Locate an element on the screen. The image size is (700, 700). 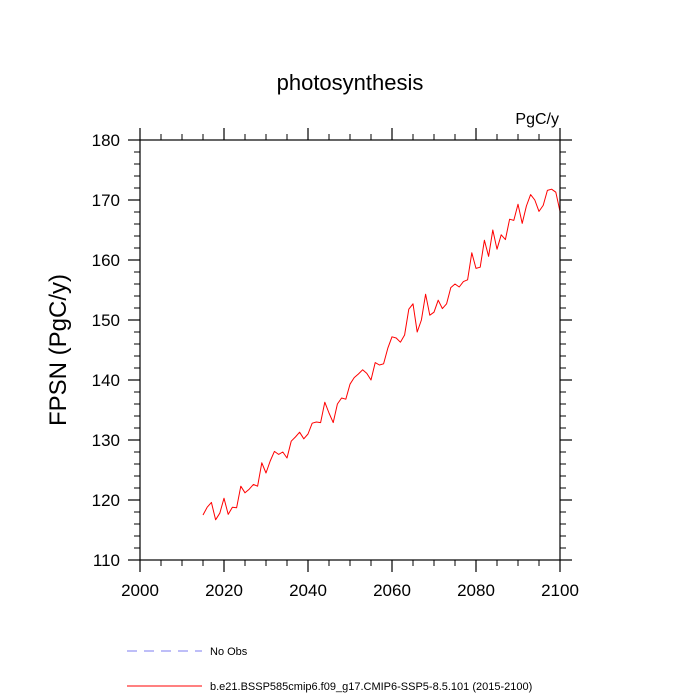
x-tick-label: 2040 is located at coordinates (308, 590).